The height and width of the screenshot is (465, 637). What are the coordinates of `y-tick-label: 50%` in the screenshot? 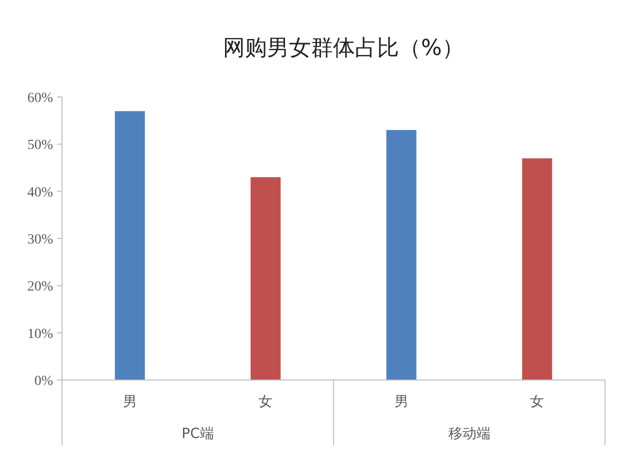 It's located at (40, 146).